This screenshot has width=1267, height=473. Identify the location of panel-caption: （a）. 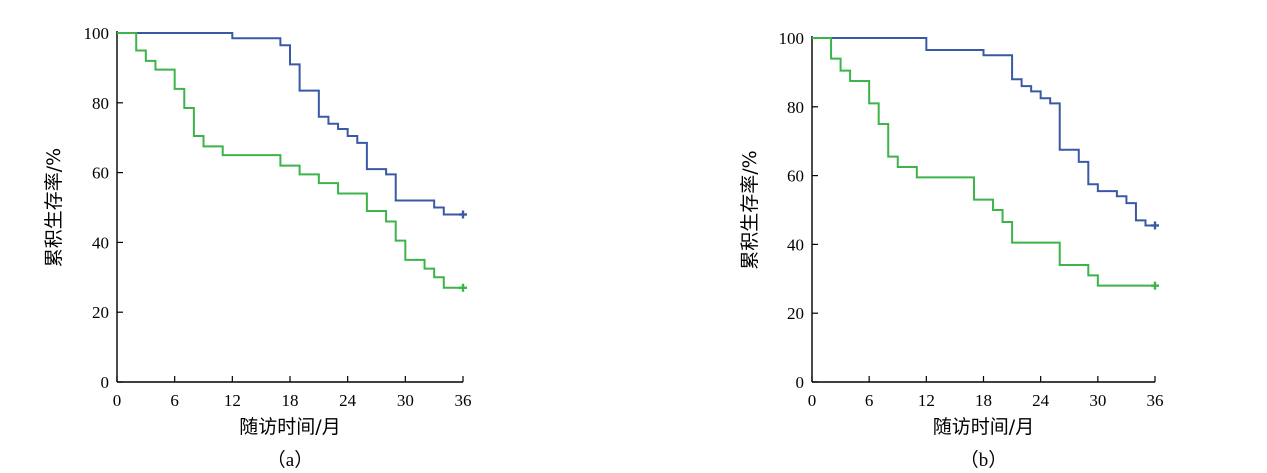
(290, 460).